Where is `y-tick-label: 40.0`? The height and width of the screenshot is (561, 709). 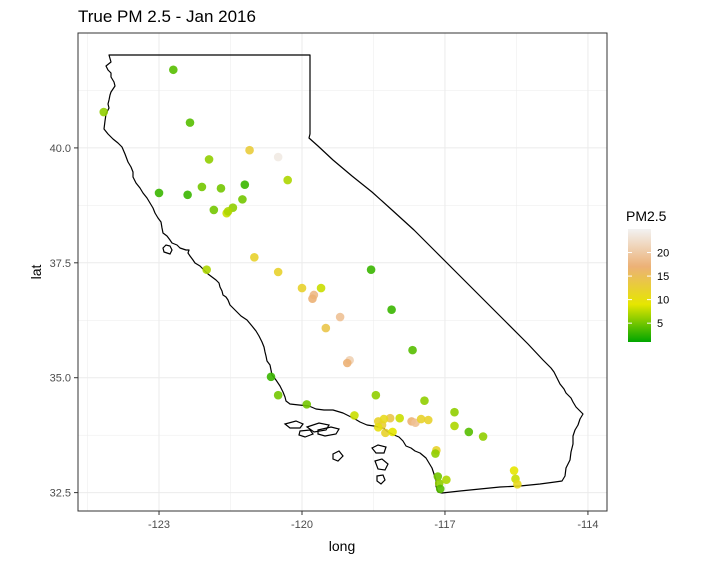 y-tick-label: 40.0 is located at coordinates (60, 149).